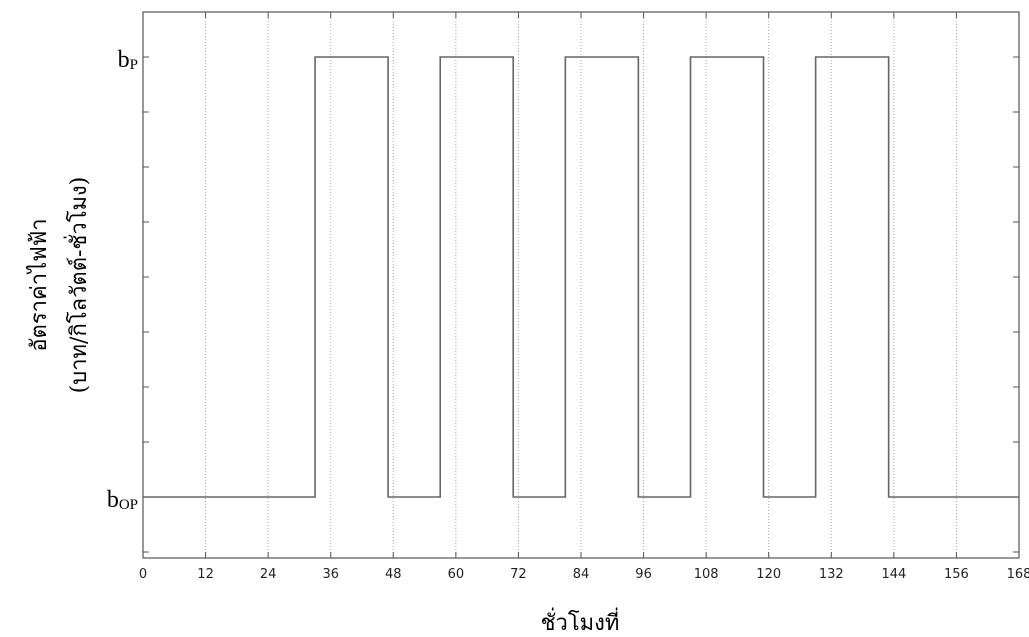 This screenshot has height=637, width=1029. I want to click on y-axis-title-line-2: (บาท/กิโลวัตต์-ชั่วโมง), so click(77, 285).